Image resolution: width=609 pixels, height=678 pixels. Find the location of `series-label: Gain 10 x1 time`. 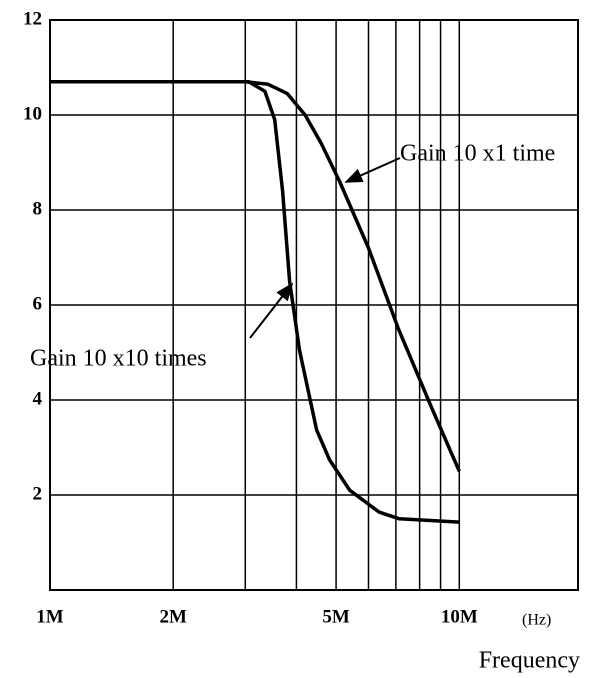

series-label: Gain 10 x1 time is located at coordinates (477, 154).